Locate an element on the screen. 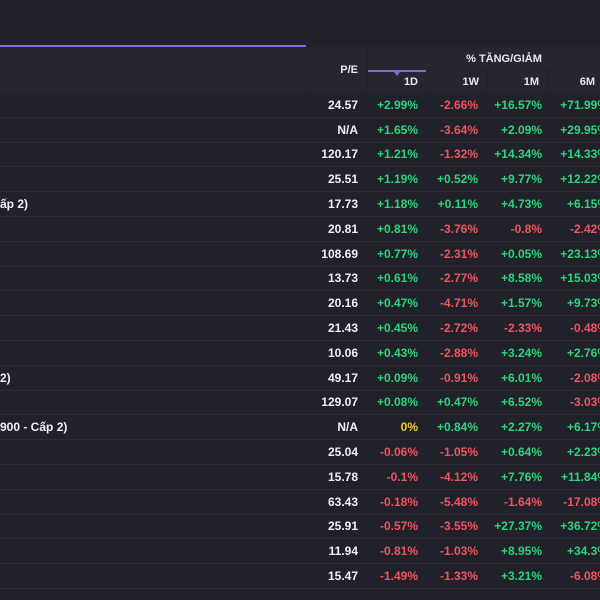  row-change-1w: -2.88% is located at coordinates (458, 352).